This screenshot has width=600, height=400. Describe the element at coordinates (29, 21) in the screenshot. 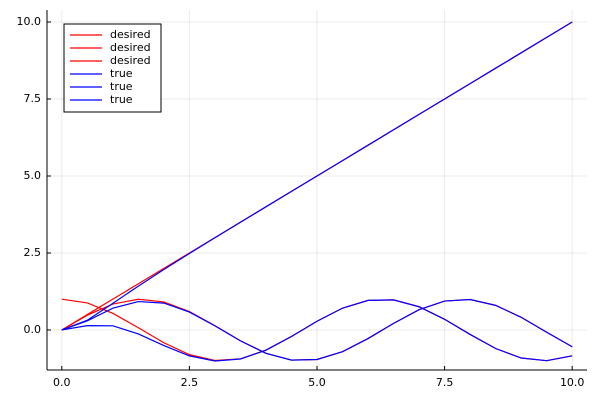

I see `y-tick-label: 10.0` at that location.